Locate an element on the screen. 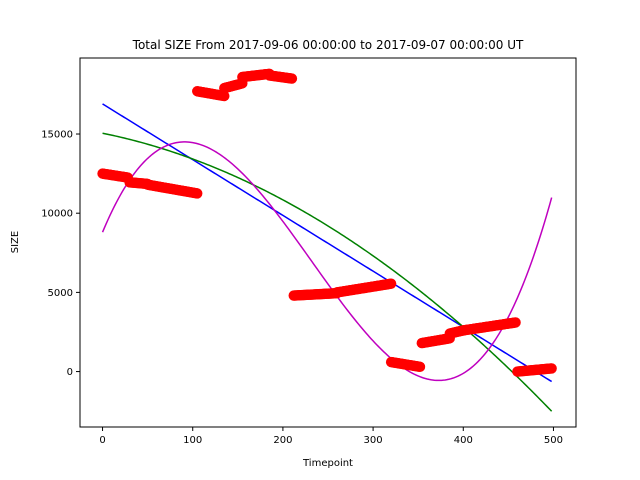 Image resolution: width=640 pixels, height=480 pixels. y-axis: 0 5000 10000 15000 is located at coordinates (60, 254).